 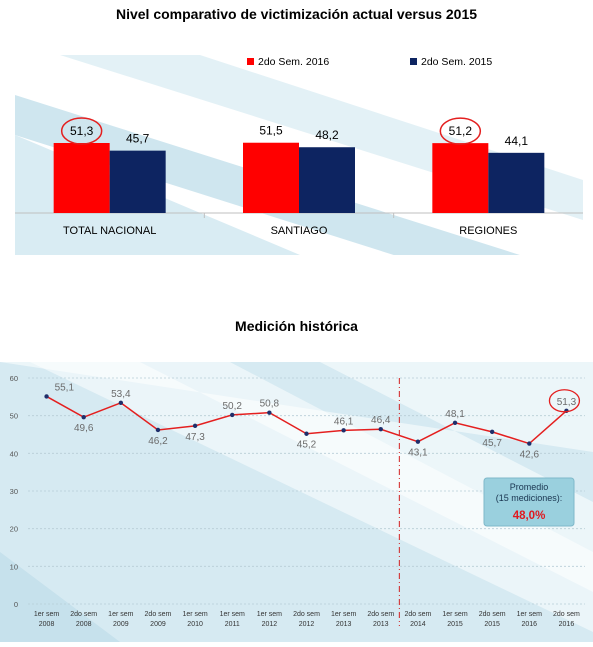 I want to click on data-label: 55,1, so click(x=65, y=387).